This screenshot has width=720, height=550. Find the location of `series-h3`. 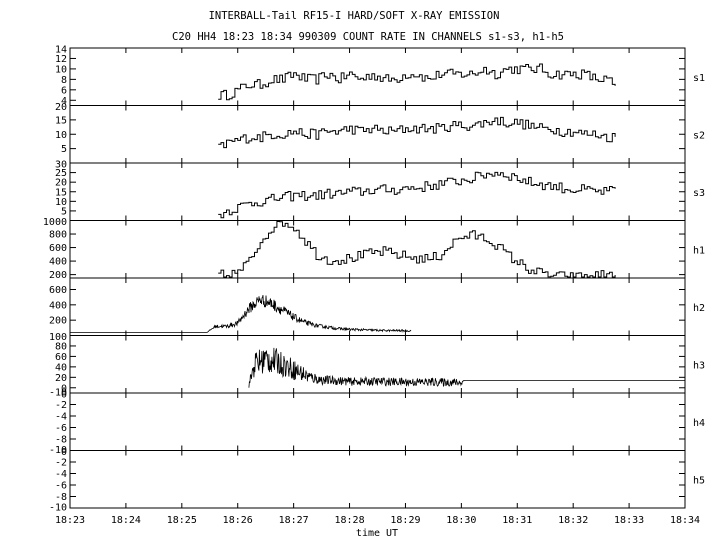

series-h3 is located at coordinates (466, 367).